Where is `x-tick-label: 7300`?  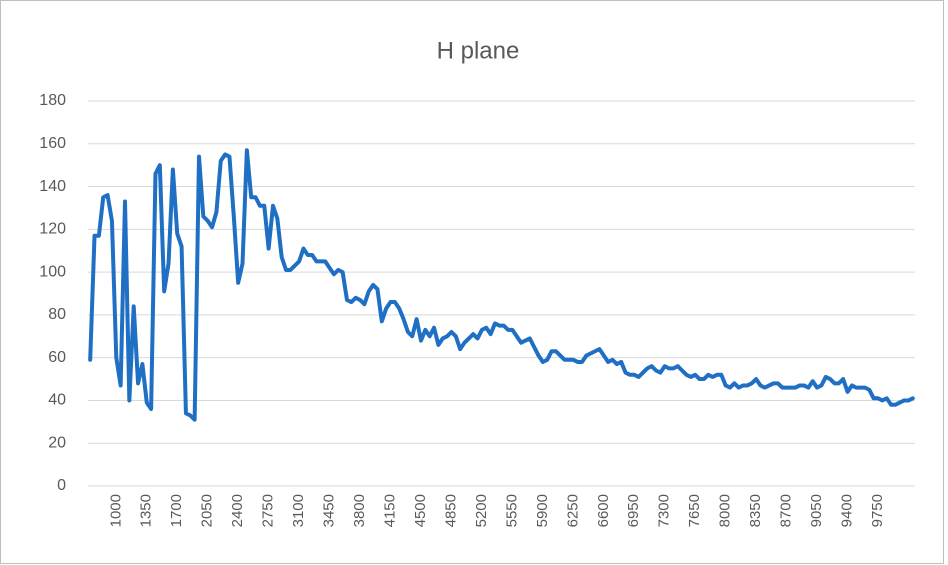 x-tick-label: 7300 is located at coordinates (664, 510).